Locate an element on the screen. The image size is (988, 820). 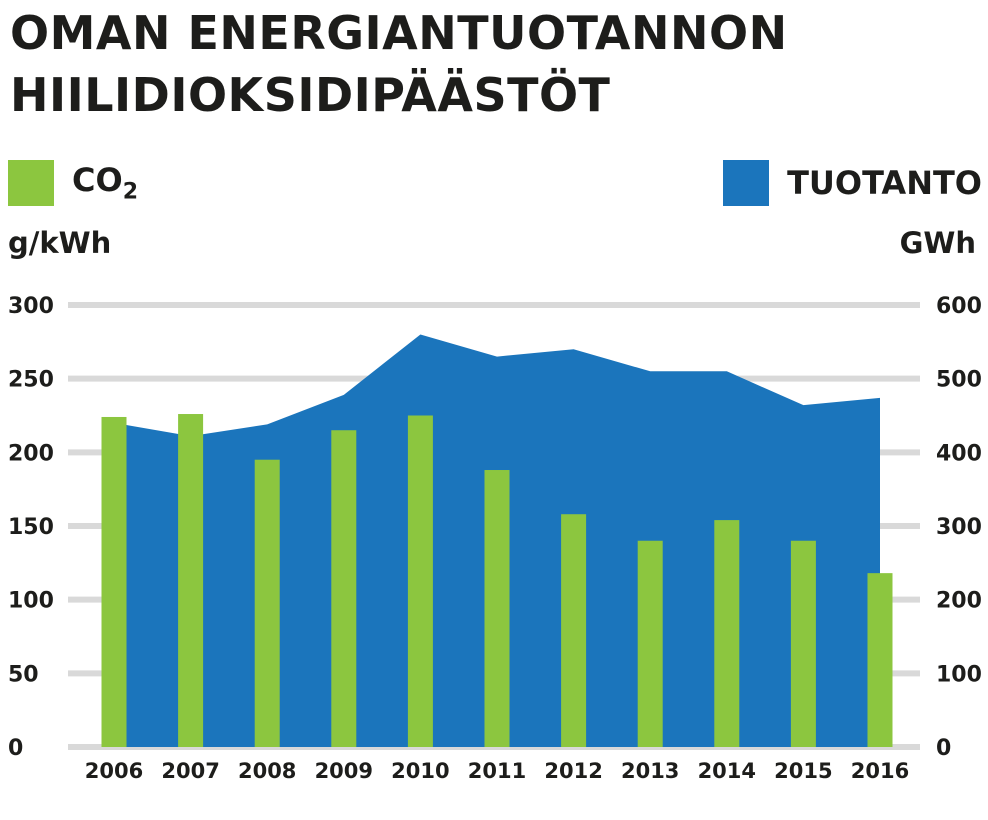
right-tick-label: 600 is located at coordinates (959, 306).